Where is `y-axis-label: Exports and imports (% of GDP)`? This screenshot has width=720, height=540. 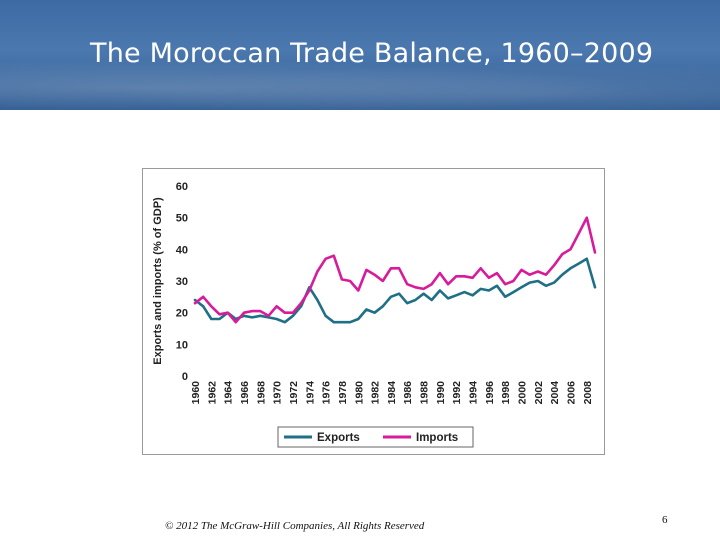
y-axis-label: Exports and imports (% of GDP) is located at coordinates (158, 281).